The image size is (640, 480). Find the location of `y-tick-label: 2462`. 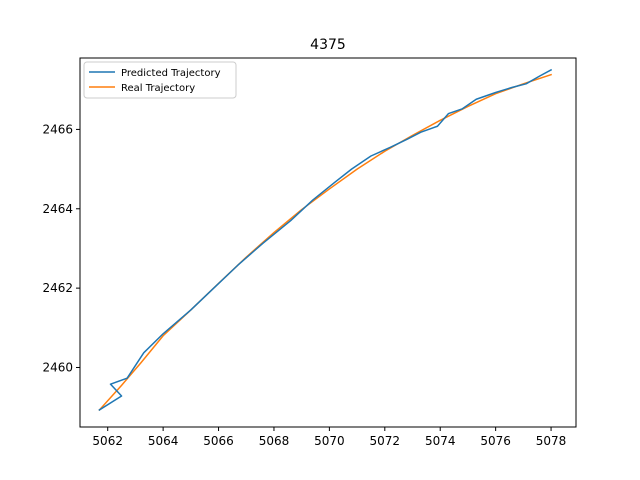

y-tick-label: 2462 is located at coordinates (57, 288).